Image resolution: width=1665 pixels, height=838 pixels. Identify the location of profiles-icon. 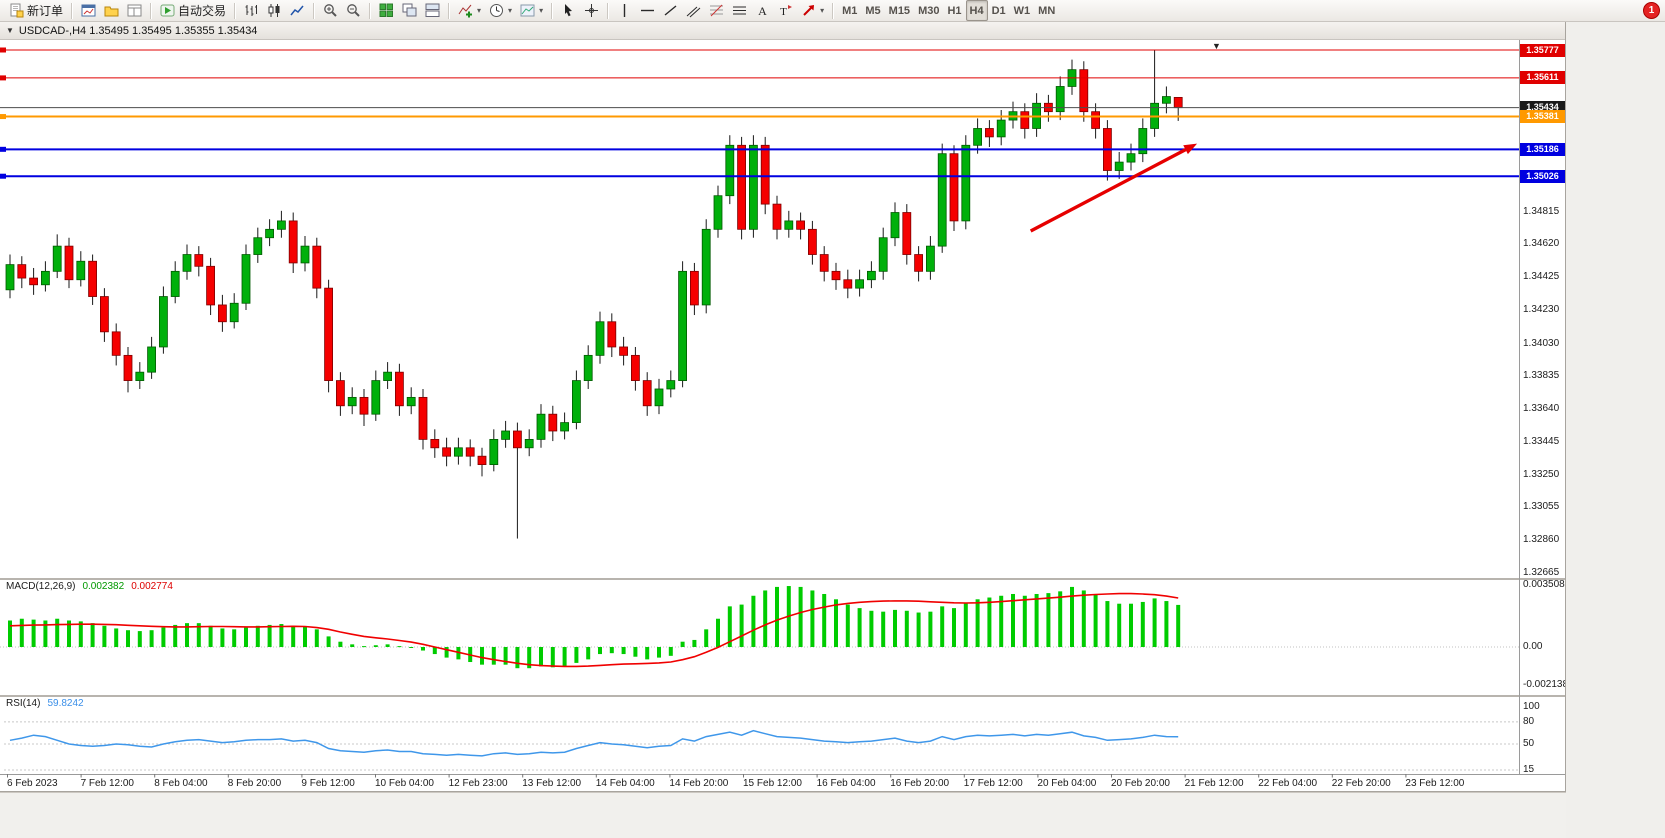
(111, 10).